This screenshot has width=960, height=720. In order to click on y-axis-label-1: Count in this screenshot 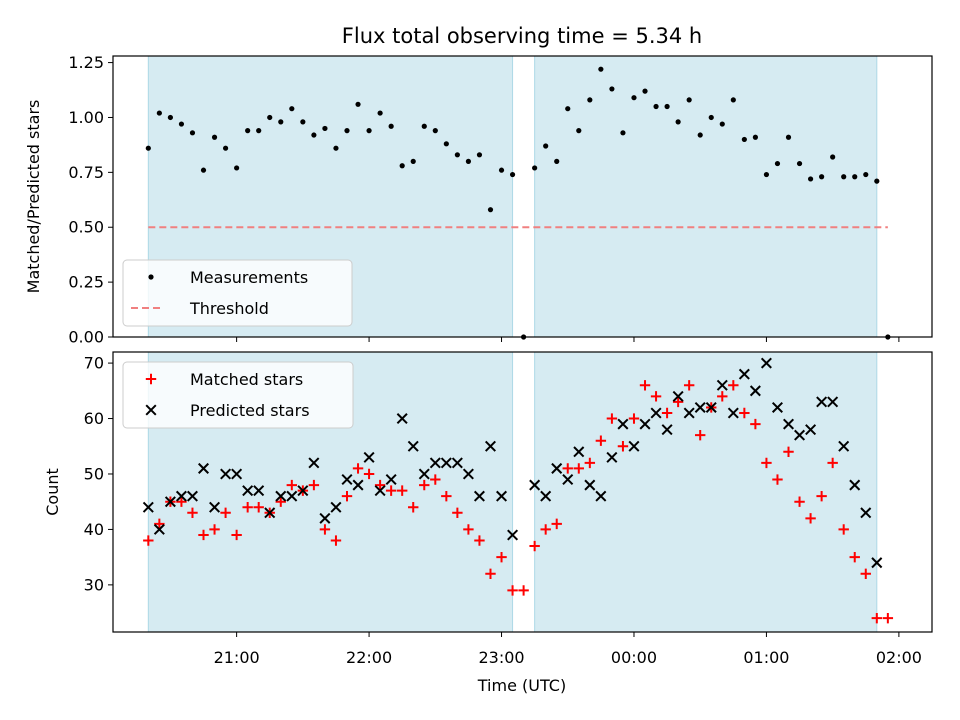, I will do `click(52, 492)`.